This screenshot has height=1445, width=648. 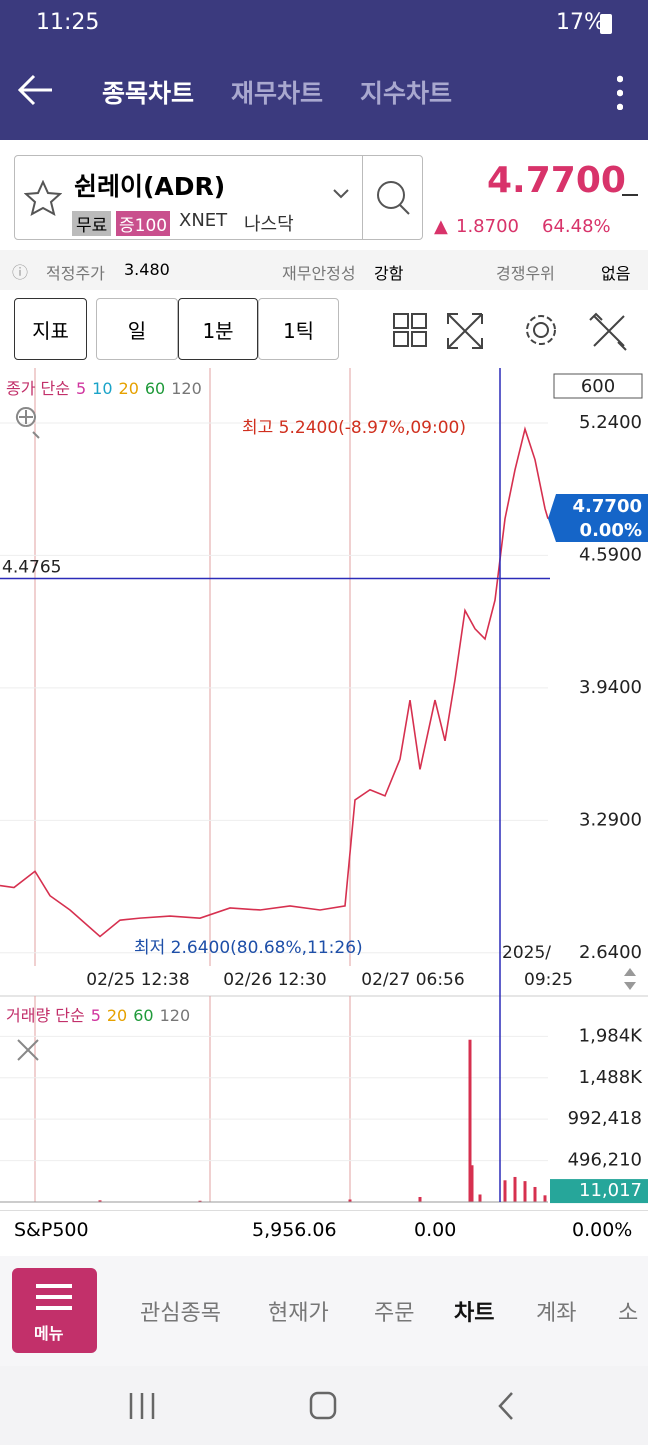 What do you see at coordinates (20, 272) in the screenshot?
I see `help-icon: ⓘ` at bounding box center [20, 272].